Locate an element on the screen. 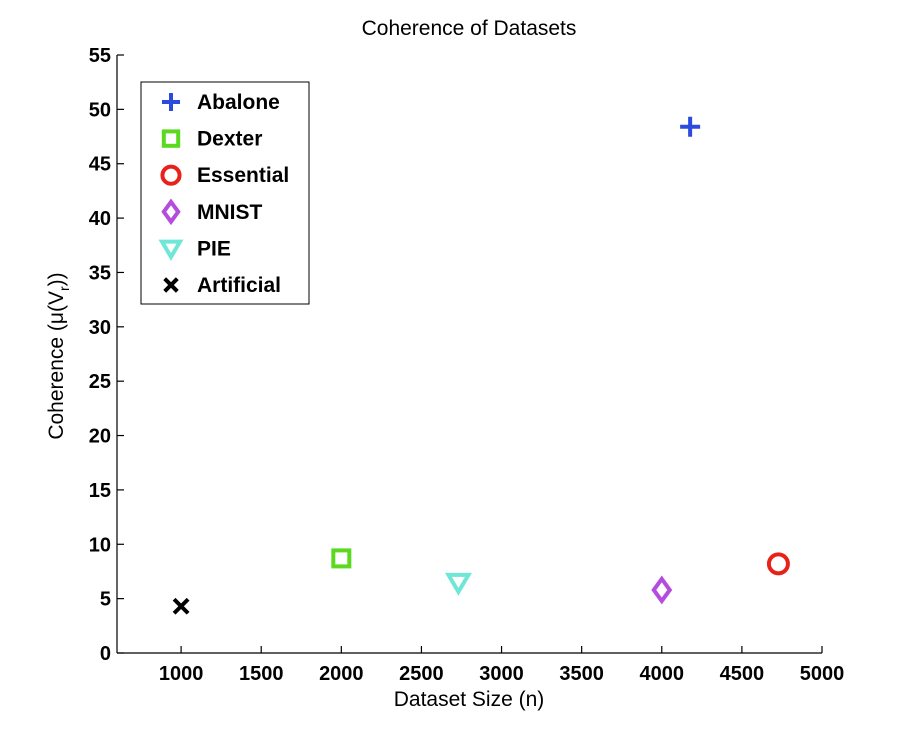  y-tick-label: 35 is located at coordinates (100, 273).